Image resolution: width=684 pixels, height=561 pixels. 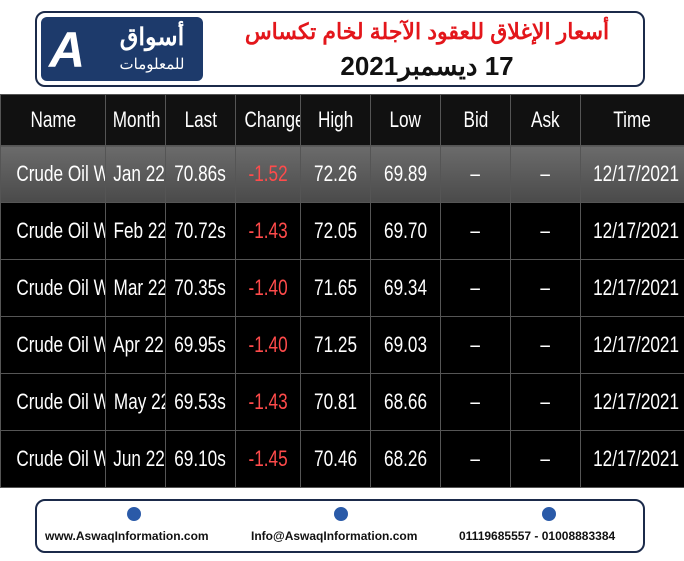 What do you see at coordinates (268, 120) in the screenshot?
I see `column-header: Change` at bounding box center [268, 120].